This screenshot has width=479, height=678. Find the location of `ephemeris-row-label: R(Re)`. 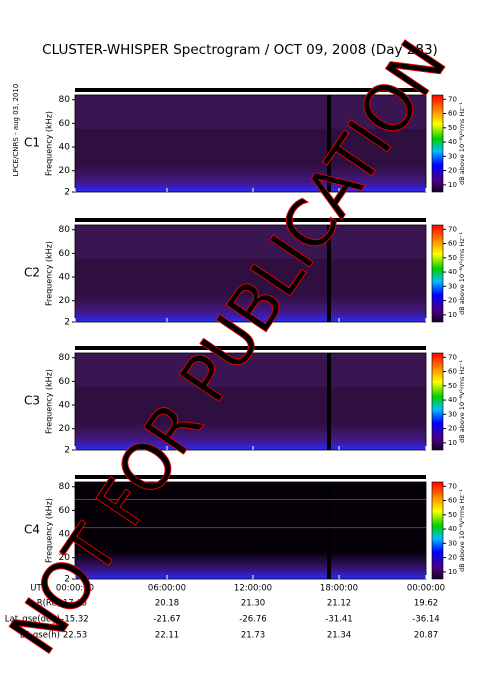

ephemeris-row-label: R(Re) is located at coordinates (48, 604).